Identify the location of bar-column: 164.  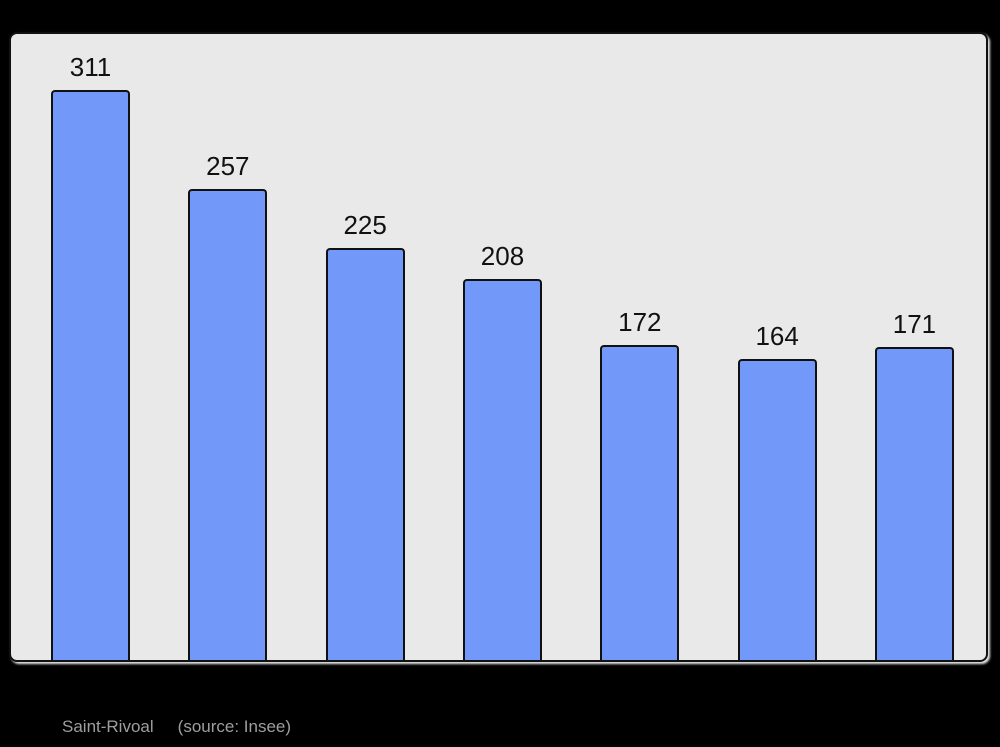
(777, 490).